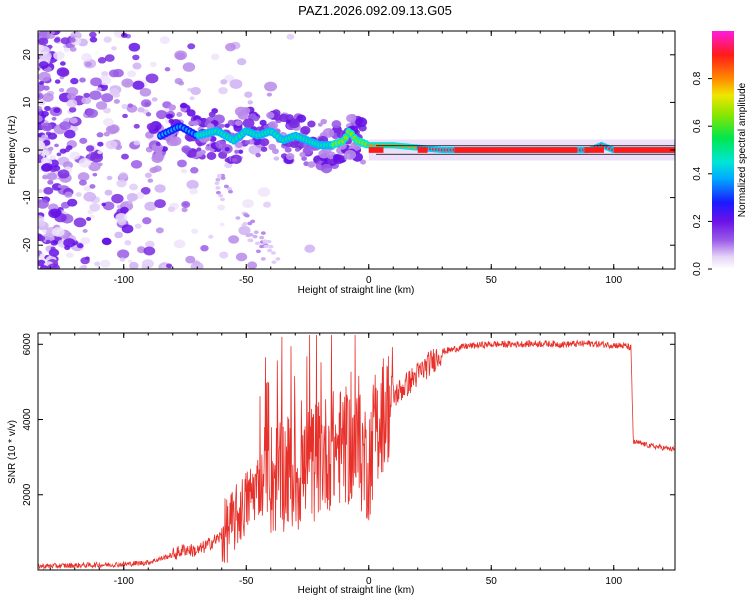 The width and height of the screenshot is (750, 600). What do you see at coordinates (27, 344) in the screenshot?
I see `snr-ytick-label: 6000` at bounding box center [27, 344].